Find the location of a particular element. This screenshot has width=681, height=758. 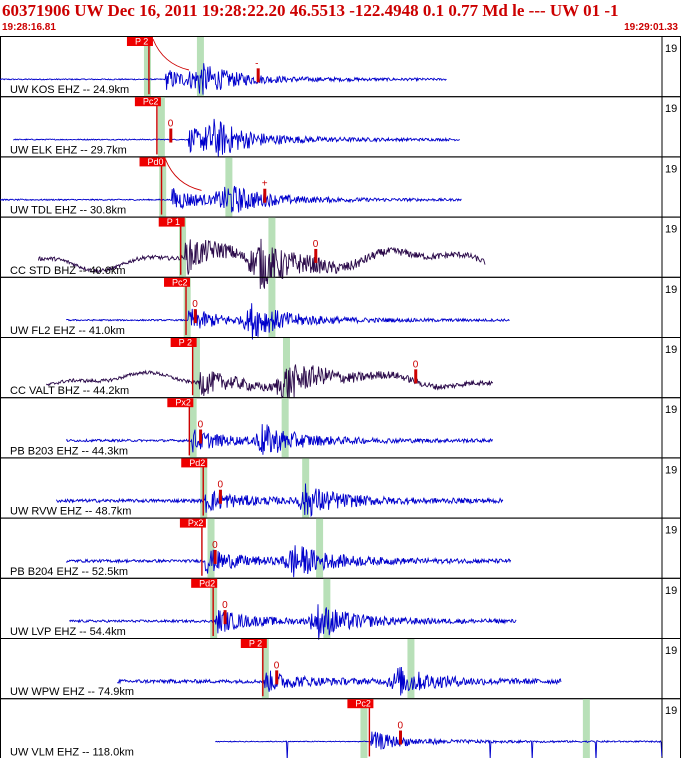

station-label: UW LVP EHZ -- 54.4km is located at coordinates (68, 632).